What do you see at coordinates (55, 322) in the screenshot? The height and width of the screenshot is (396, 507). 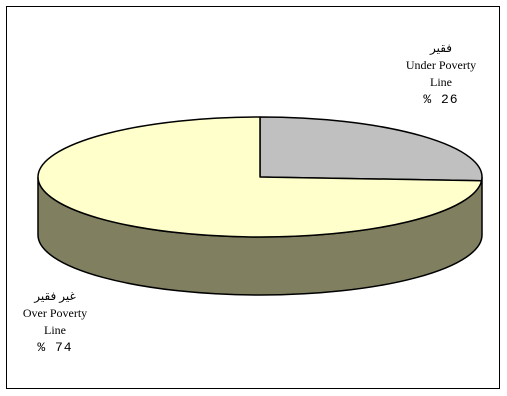 I see `slice-label-over-poverty: غير فقير Over Poverty Line % 74` at bounding box center [55, 322].